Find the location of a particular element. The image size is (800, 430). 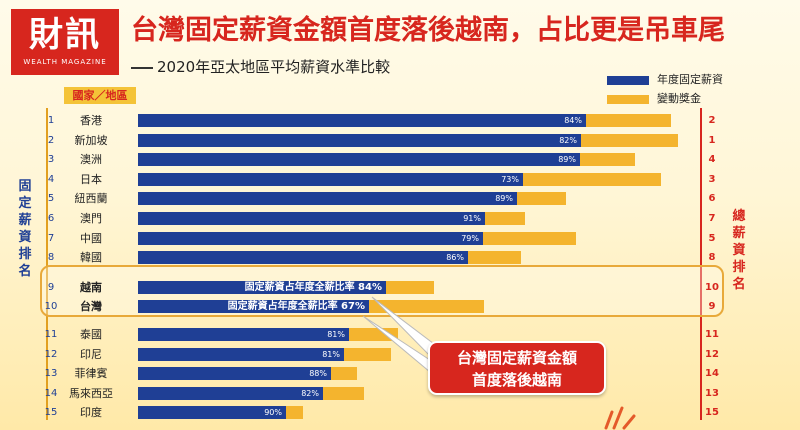

right-axis-title-char: 名 is located at coordinates (739, 284).